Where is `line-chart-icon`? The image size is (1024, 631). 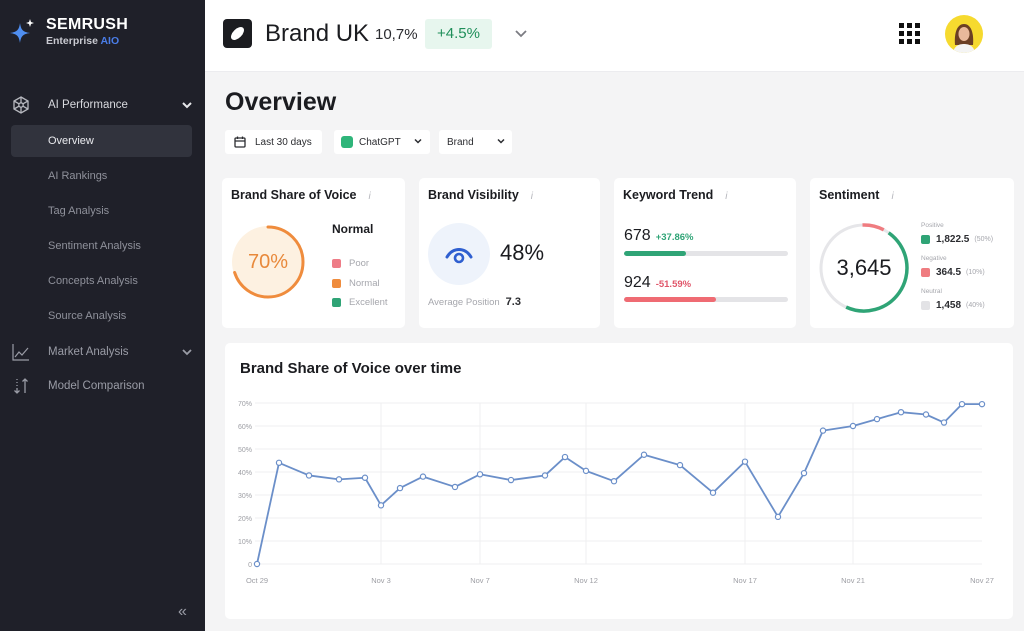
line-chart-icon is located at coordinates (21, 352).